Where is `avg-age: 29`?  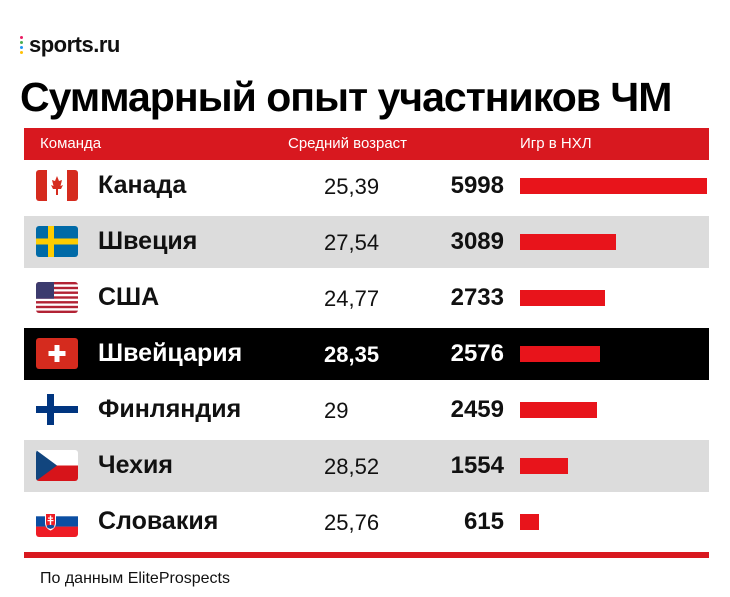
avg-age: 29 is located at coordinates (336, 410).